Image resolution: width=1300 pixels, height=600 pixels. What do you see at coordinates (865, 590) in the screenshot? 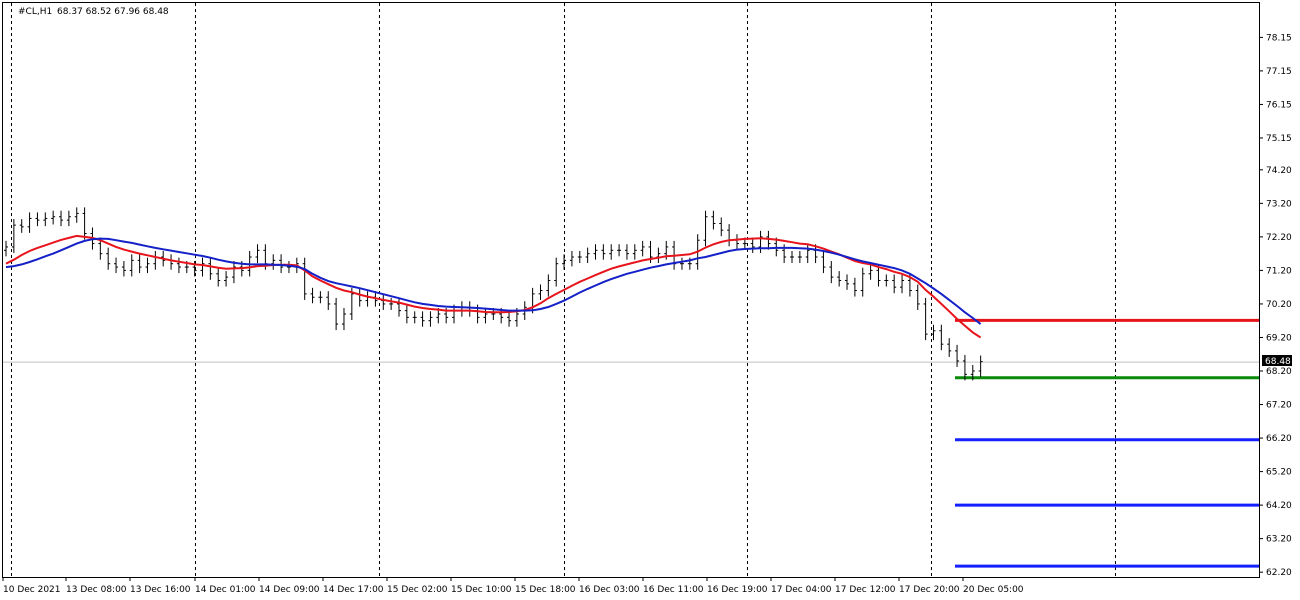
I see `x-tick-label-13: 17 Dec 12:00` at bounding box center [865, 590].